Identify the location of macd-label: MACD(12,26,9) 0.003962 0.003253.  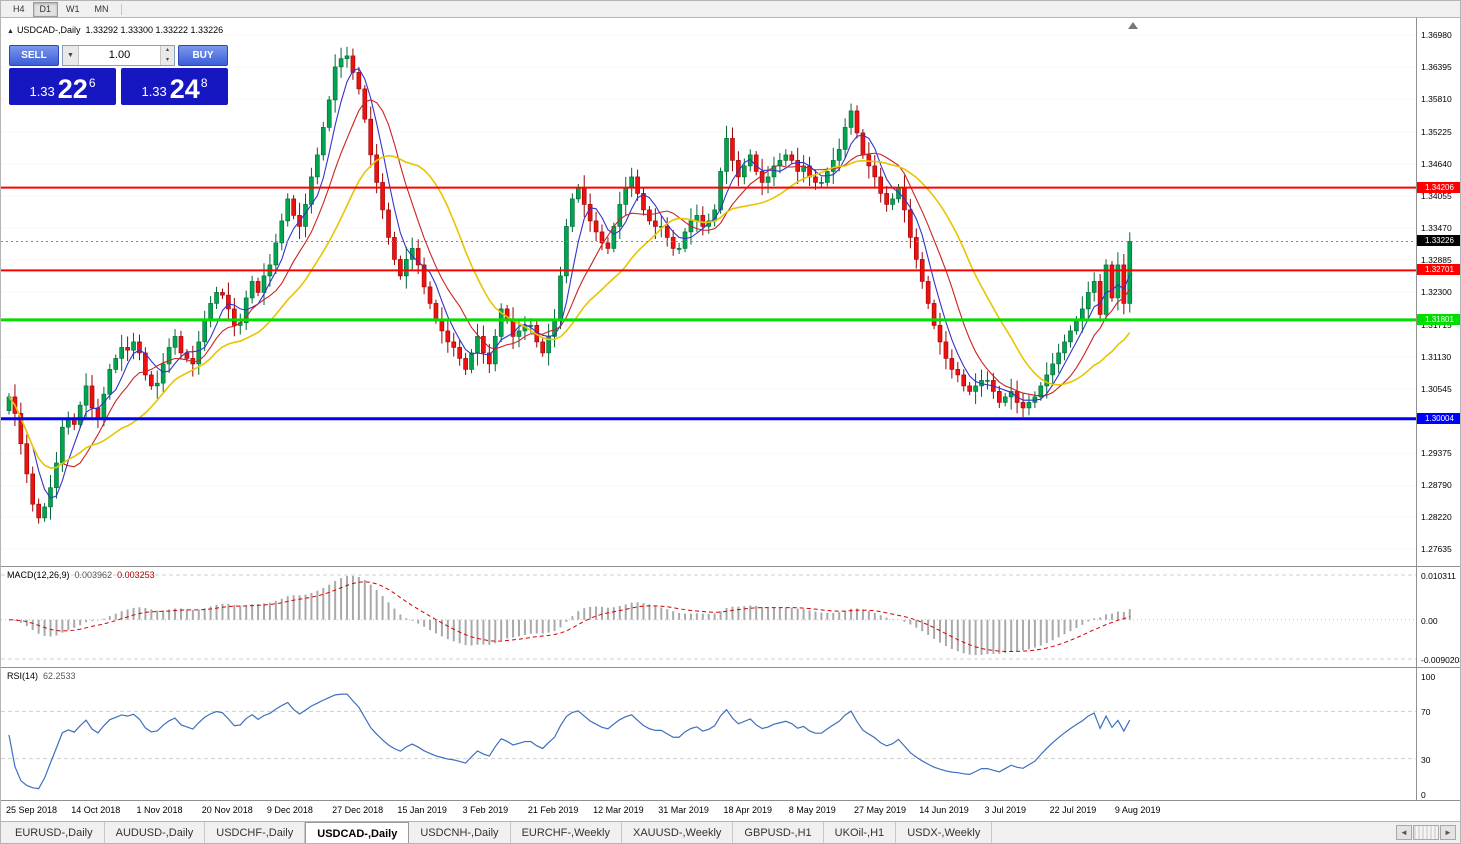
(81, 575).